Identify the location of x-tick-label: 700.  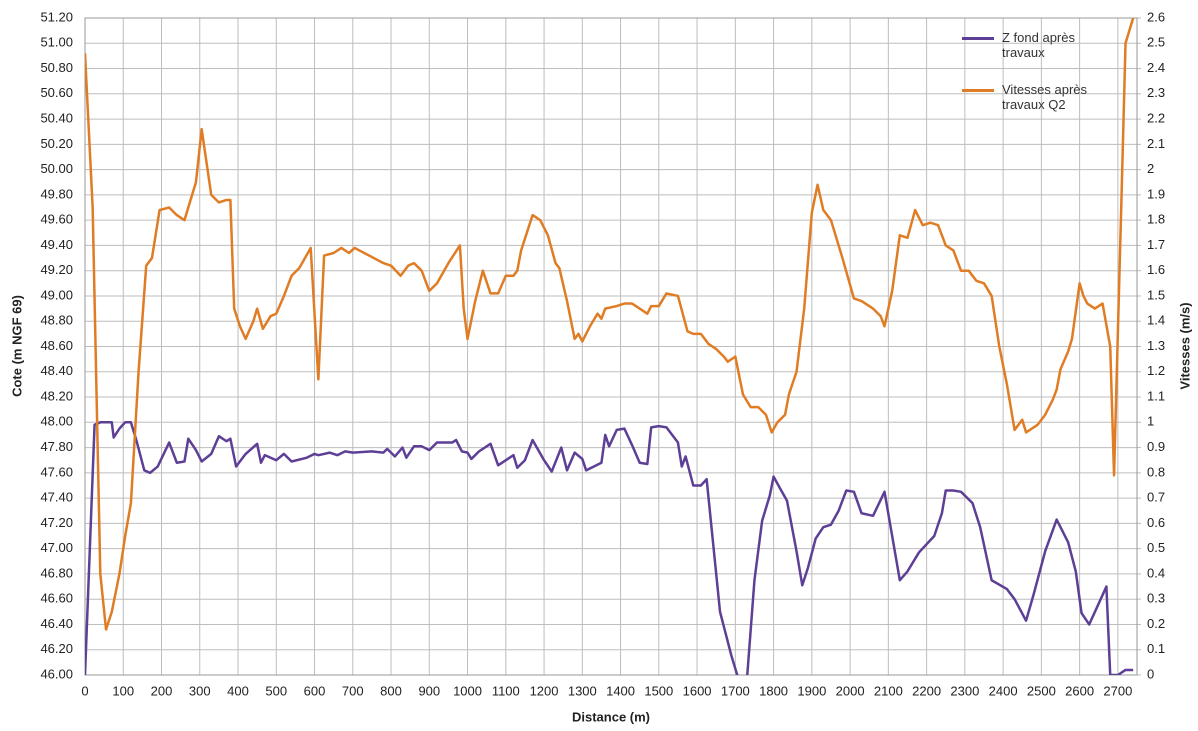
(353, 690).